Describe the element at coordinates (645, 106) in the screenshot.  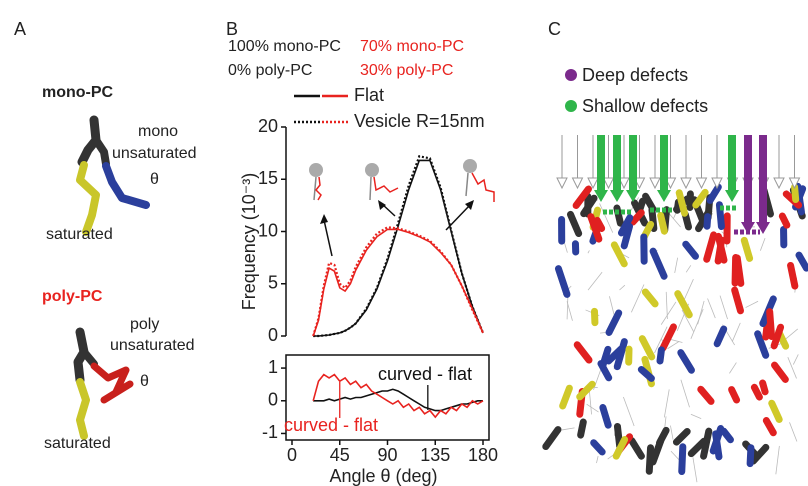
I see `legend-label: Shallow defects` at that location.